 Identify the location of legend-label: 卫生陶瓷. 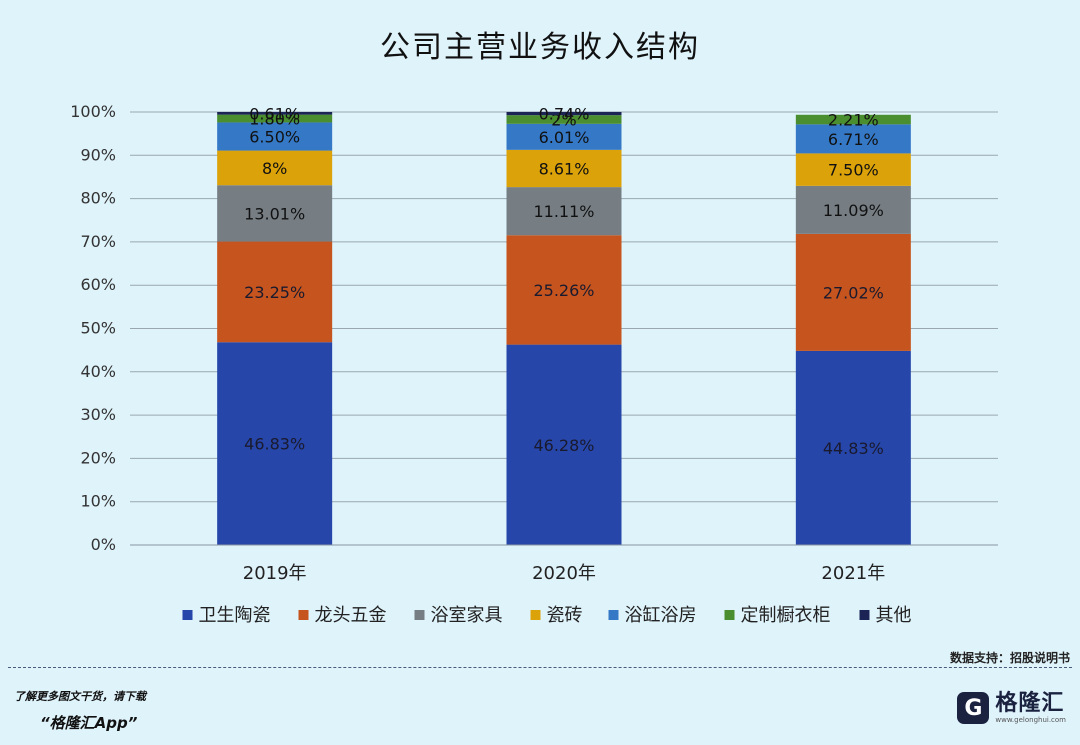
(235, 615).